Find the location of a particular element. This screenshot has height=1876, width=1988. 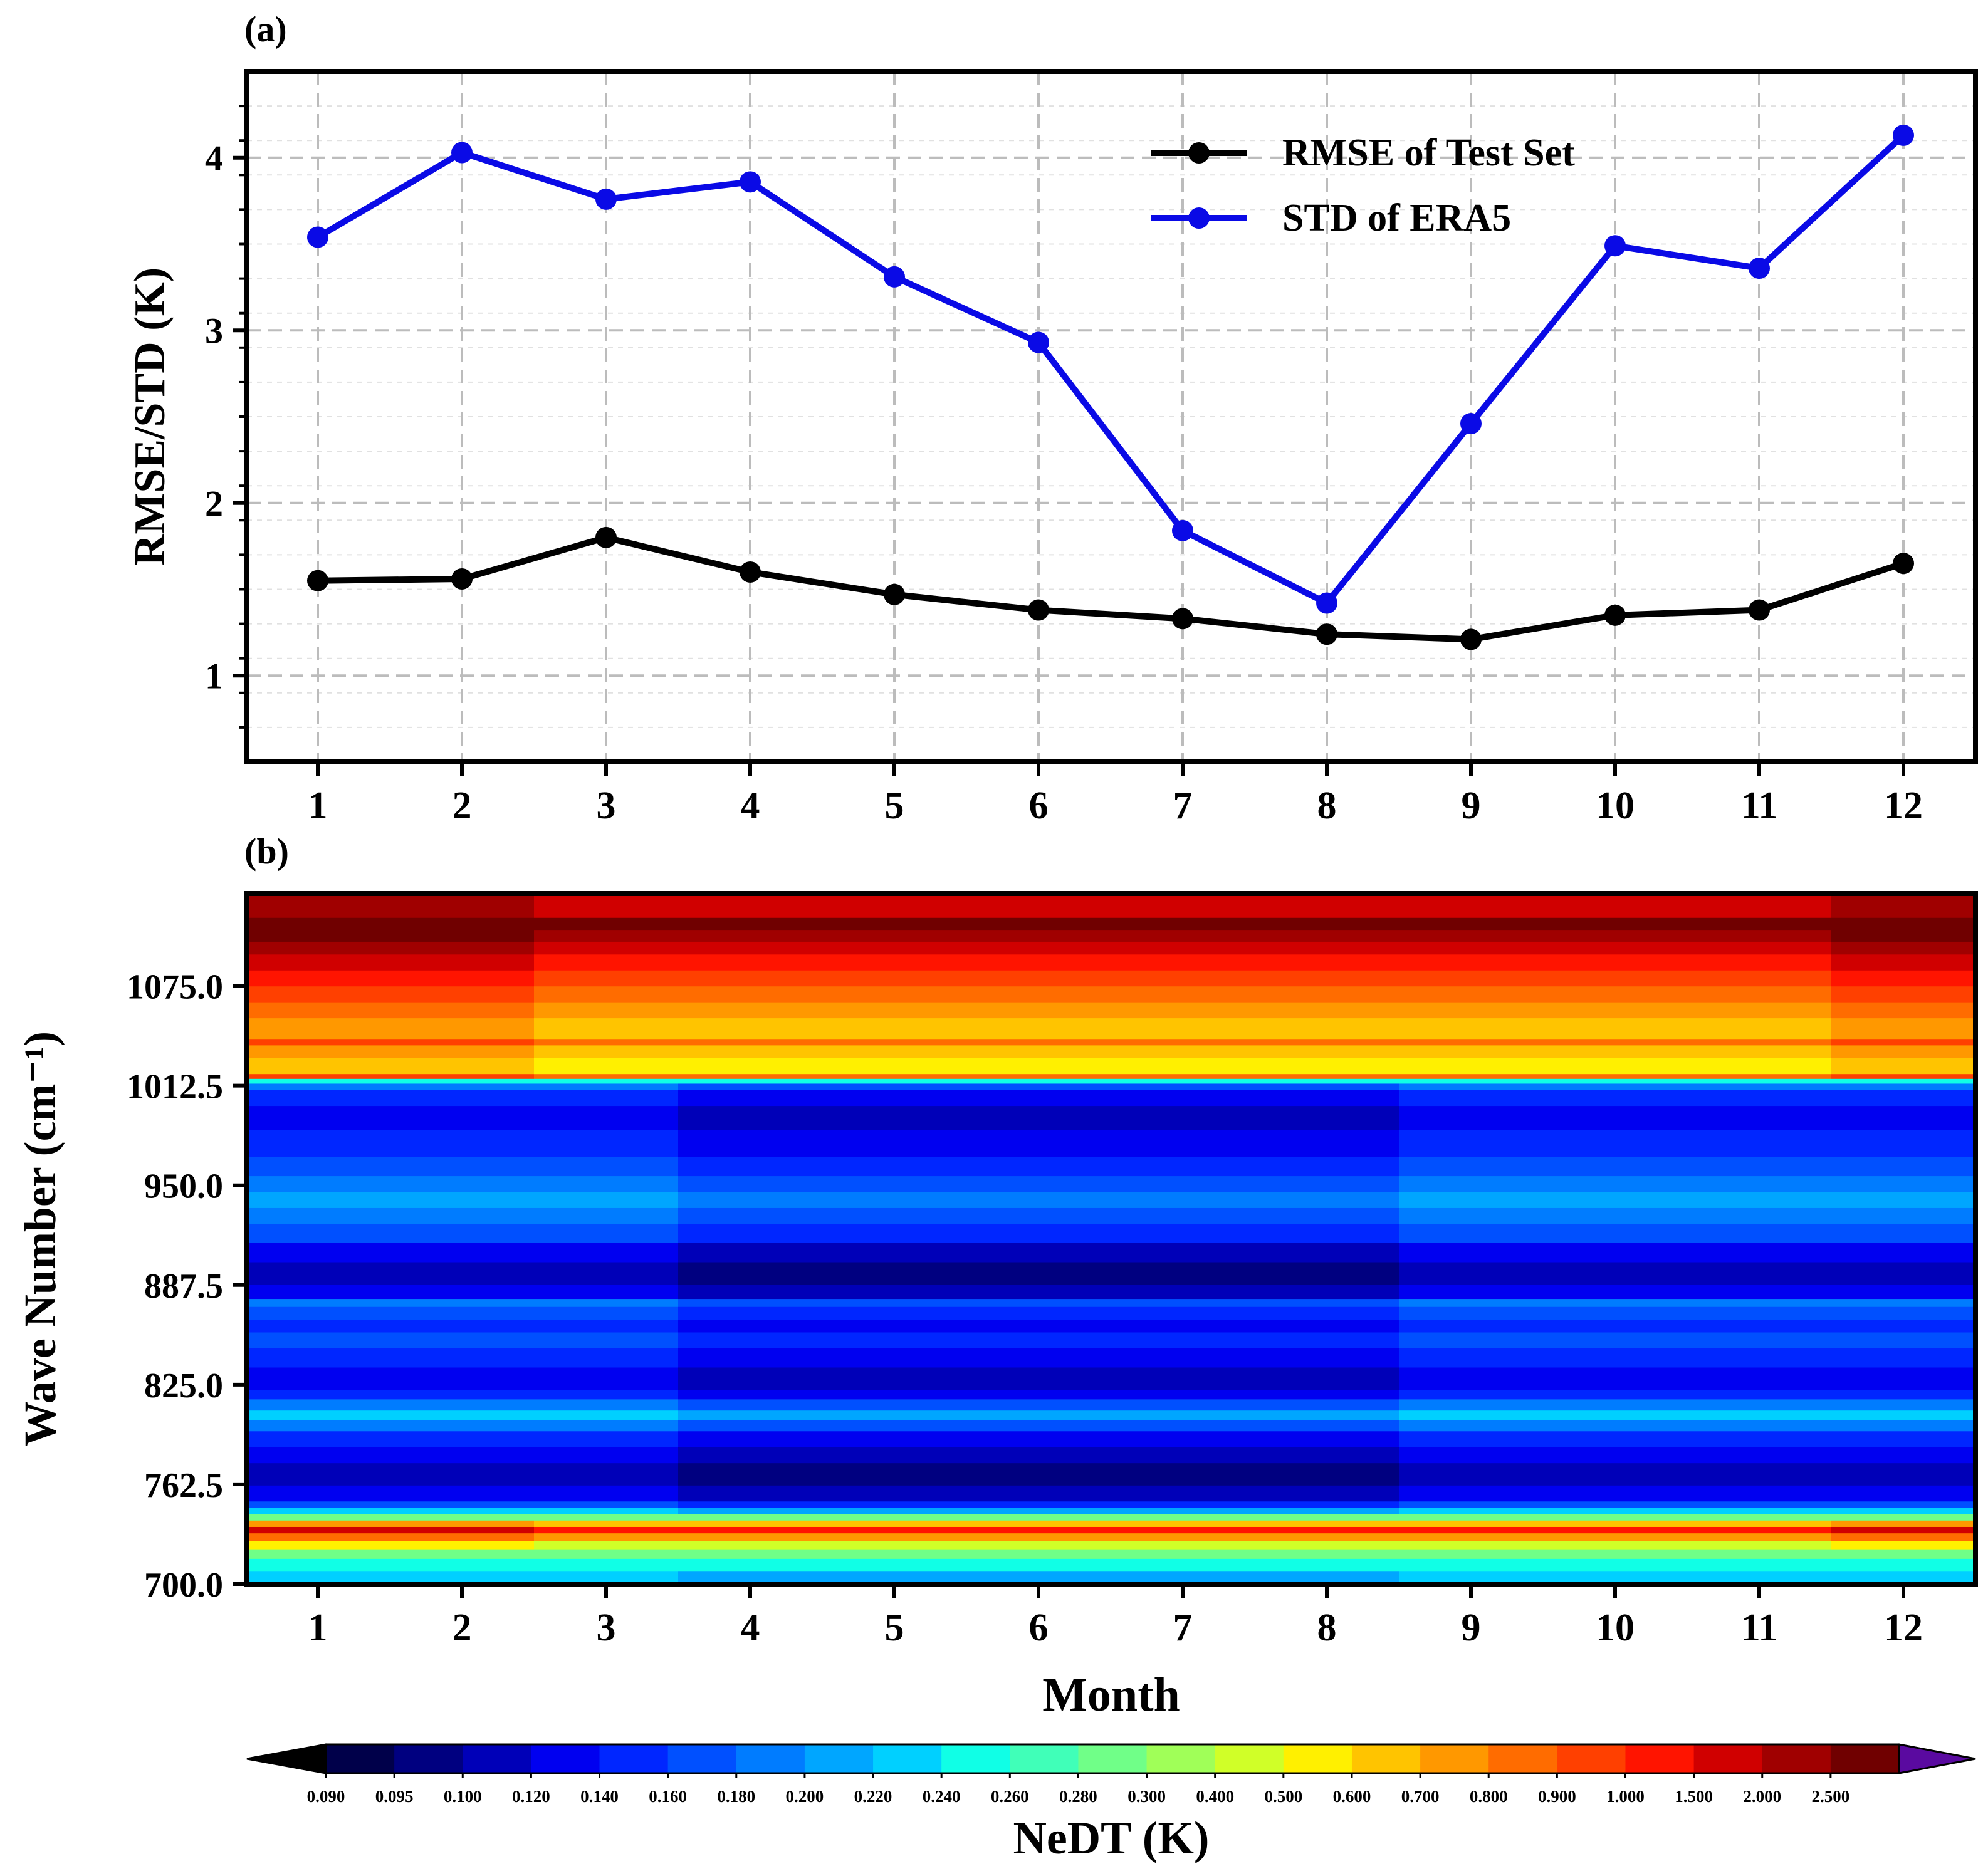

legend-marker-std is located at coordinates (1199, 218).